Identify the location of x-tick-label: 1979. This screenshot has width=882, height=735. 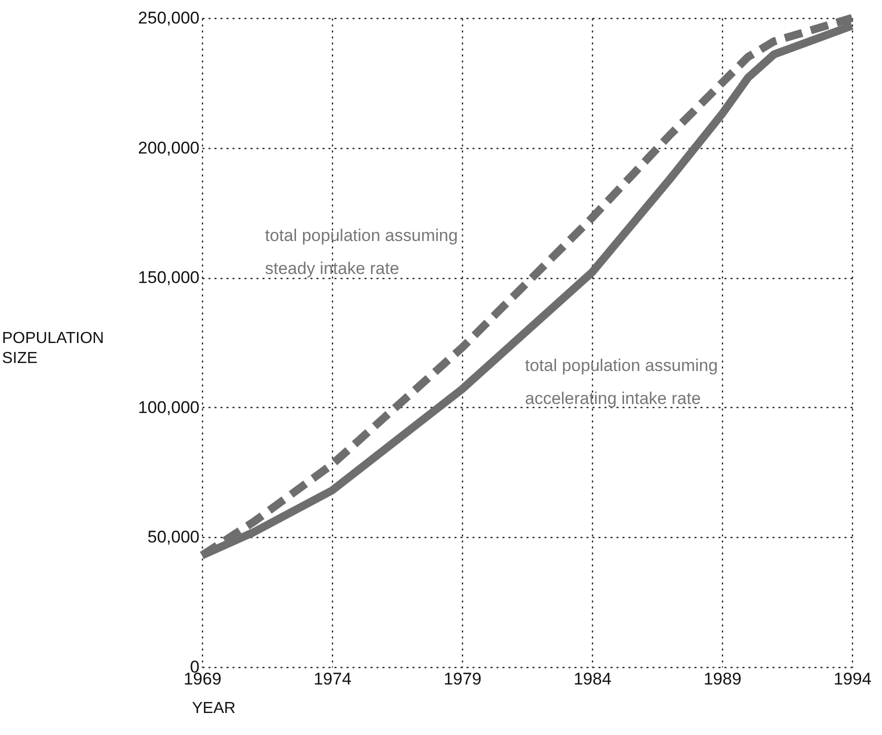
(463, 679).